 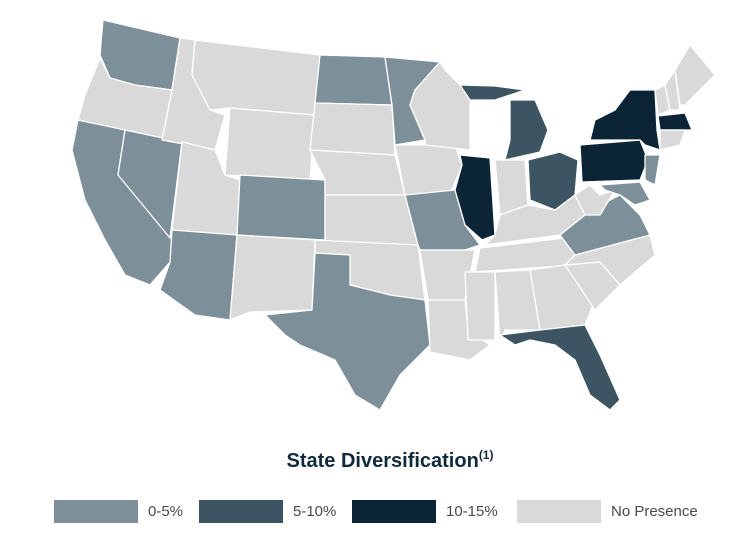 I want to click on legend-label: 0-5%, so click(x=165, y=511).